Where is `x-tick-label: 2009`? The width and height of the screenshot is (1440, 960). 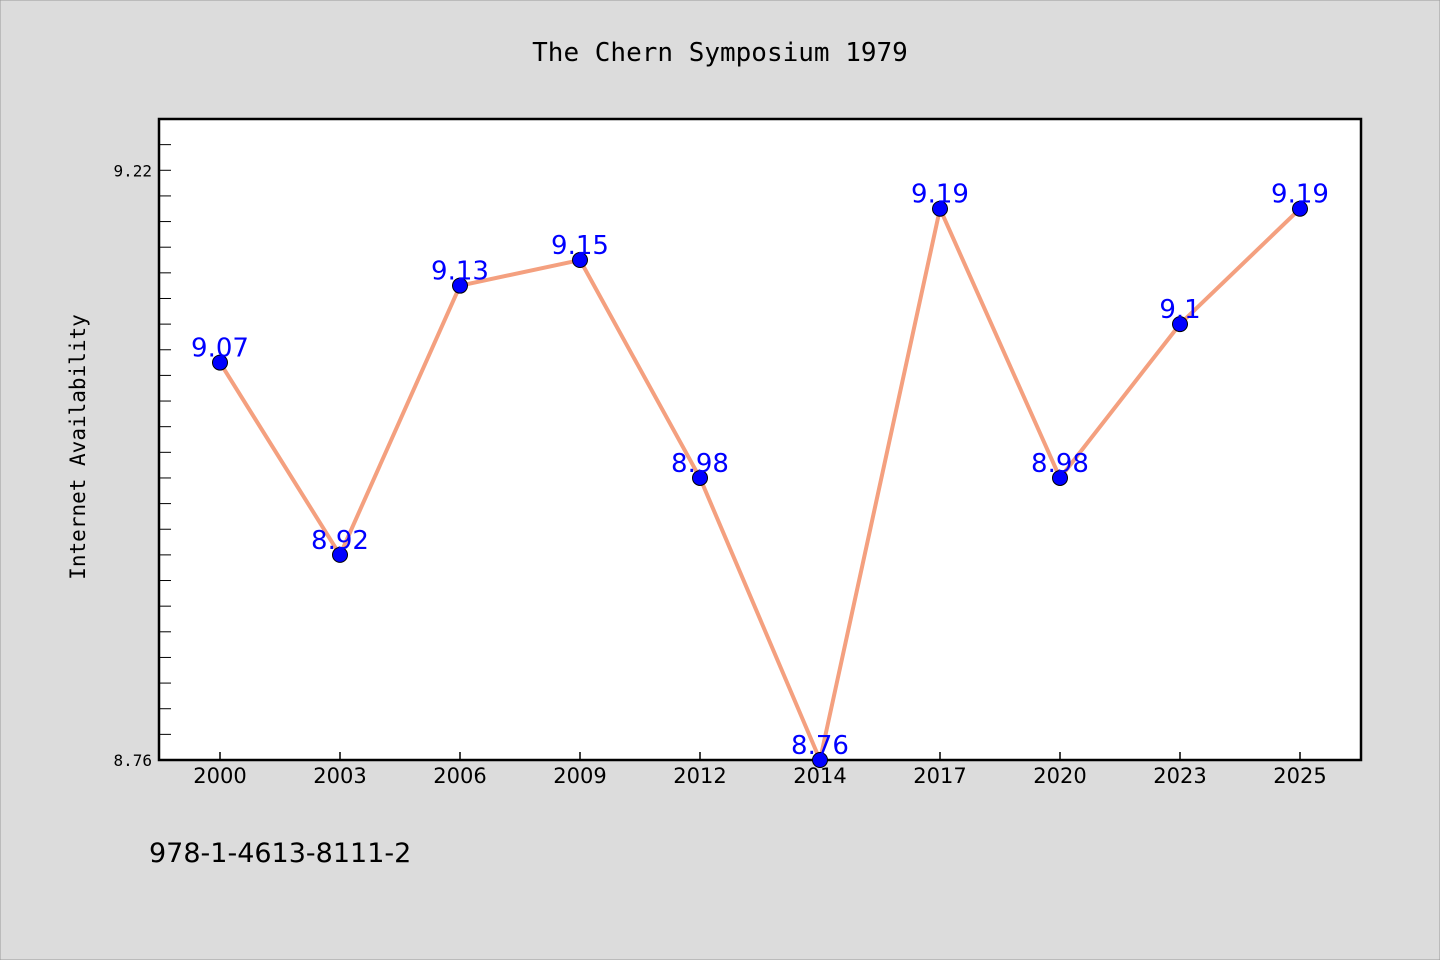 x-tick-label: 2009 is located at coordinates (579, 776).